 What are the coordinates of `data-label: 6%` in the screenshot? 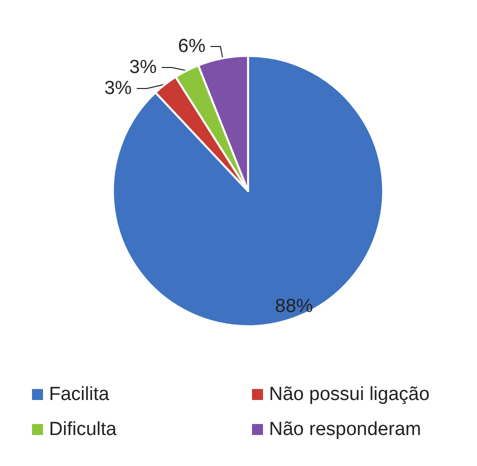 It's located at (192, 47).